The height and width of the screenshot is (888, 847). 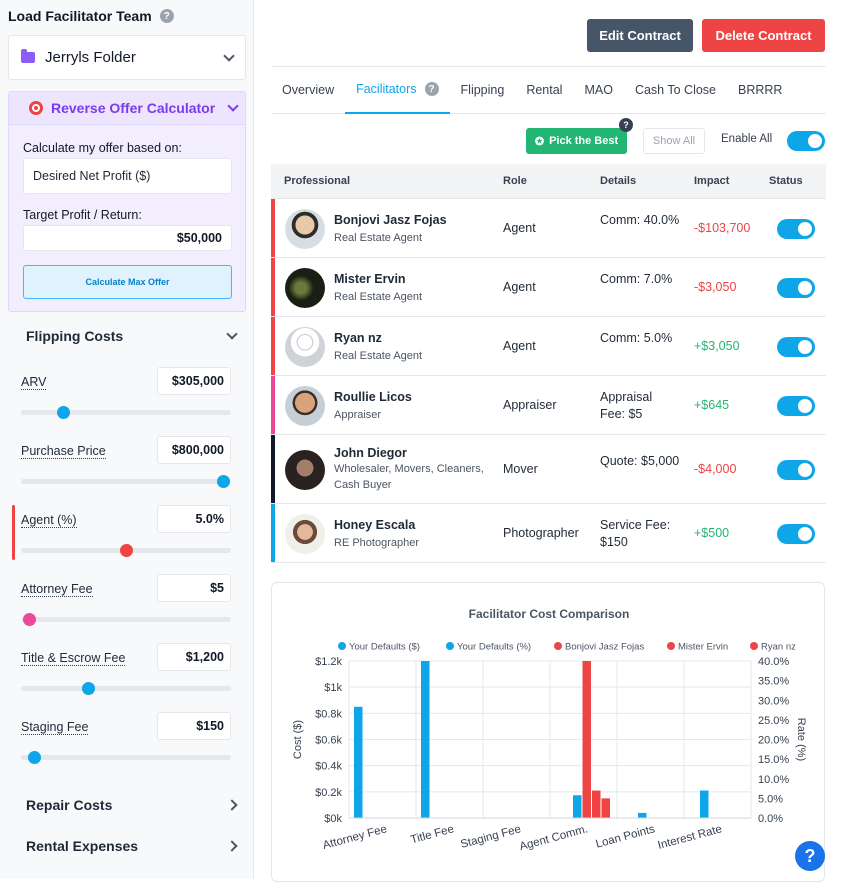 What do you see at coordinates (370, 279) in the screenshot?
I see `professional-name: Mister Ervin` at bounding box center [370, 279].